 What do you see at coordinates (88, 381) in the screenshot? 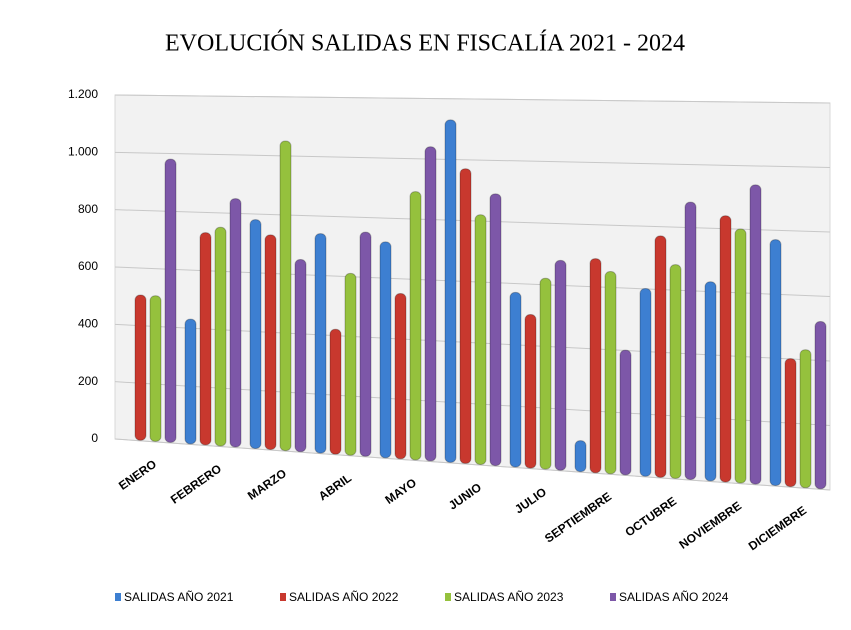
I see `y-tick-label: 200` at bounding box center [88, 381].